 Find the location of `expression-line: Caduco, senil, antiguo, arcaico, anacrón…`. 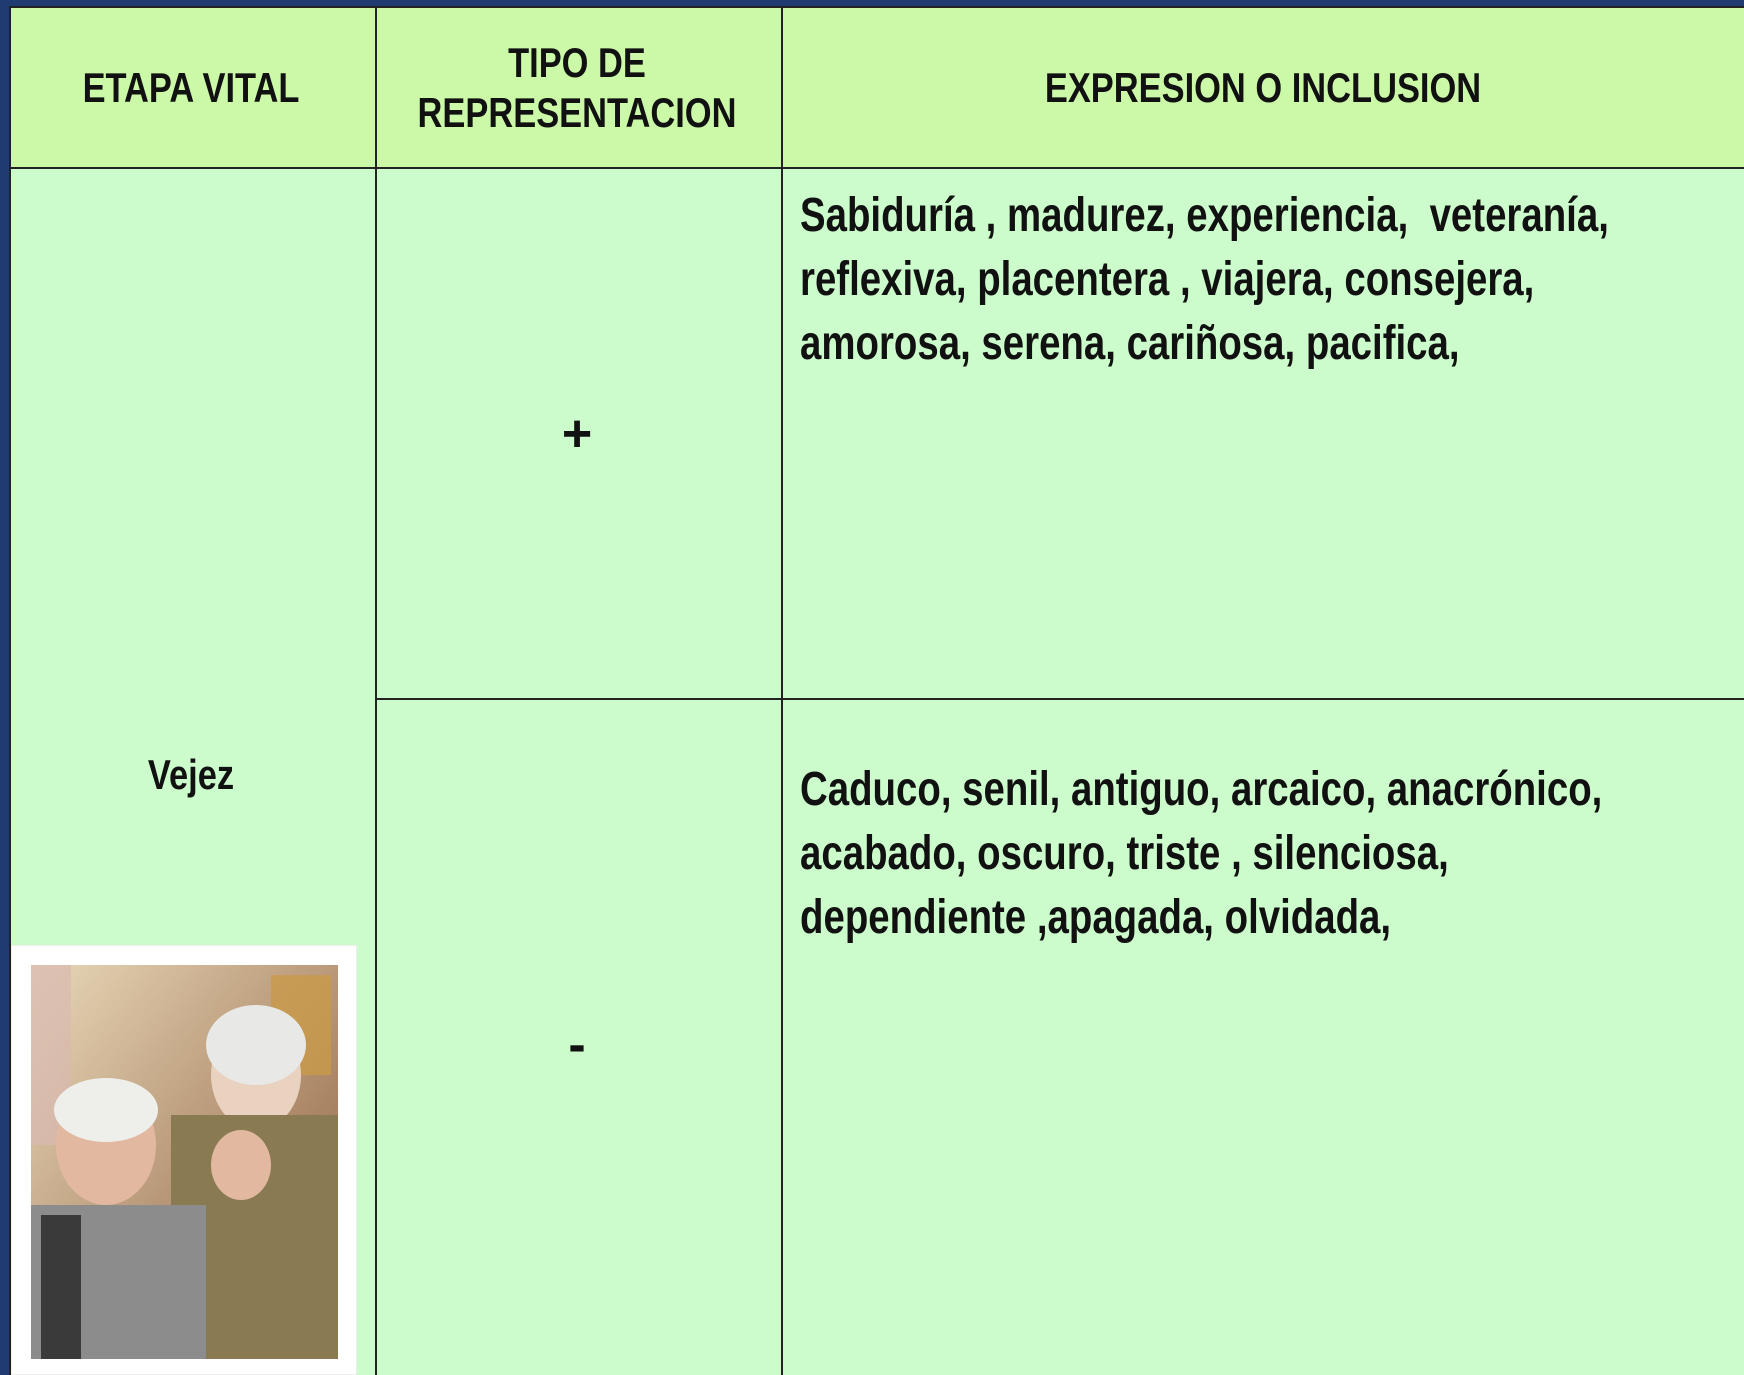

expression-line: Caduco, senil, antiguo, arcaico, anacrón… is located at coordinates (1201, 789).